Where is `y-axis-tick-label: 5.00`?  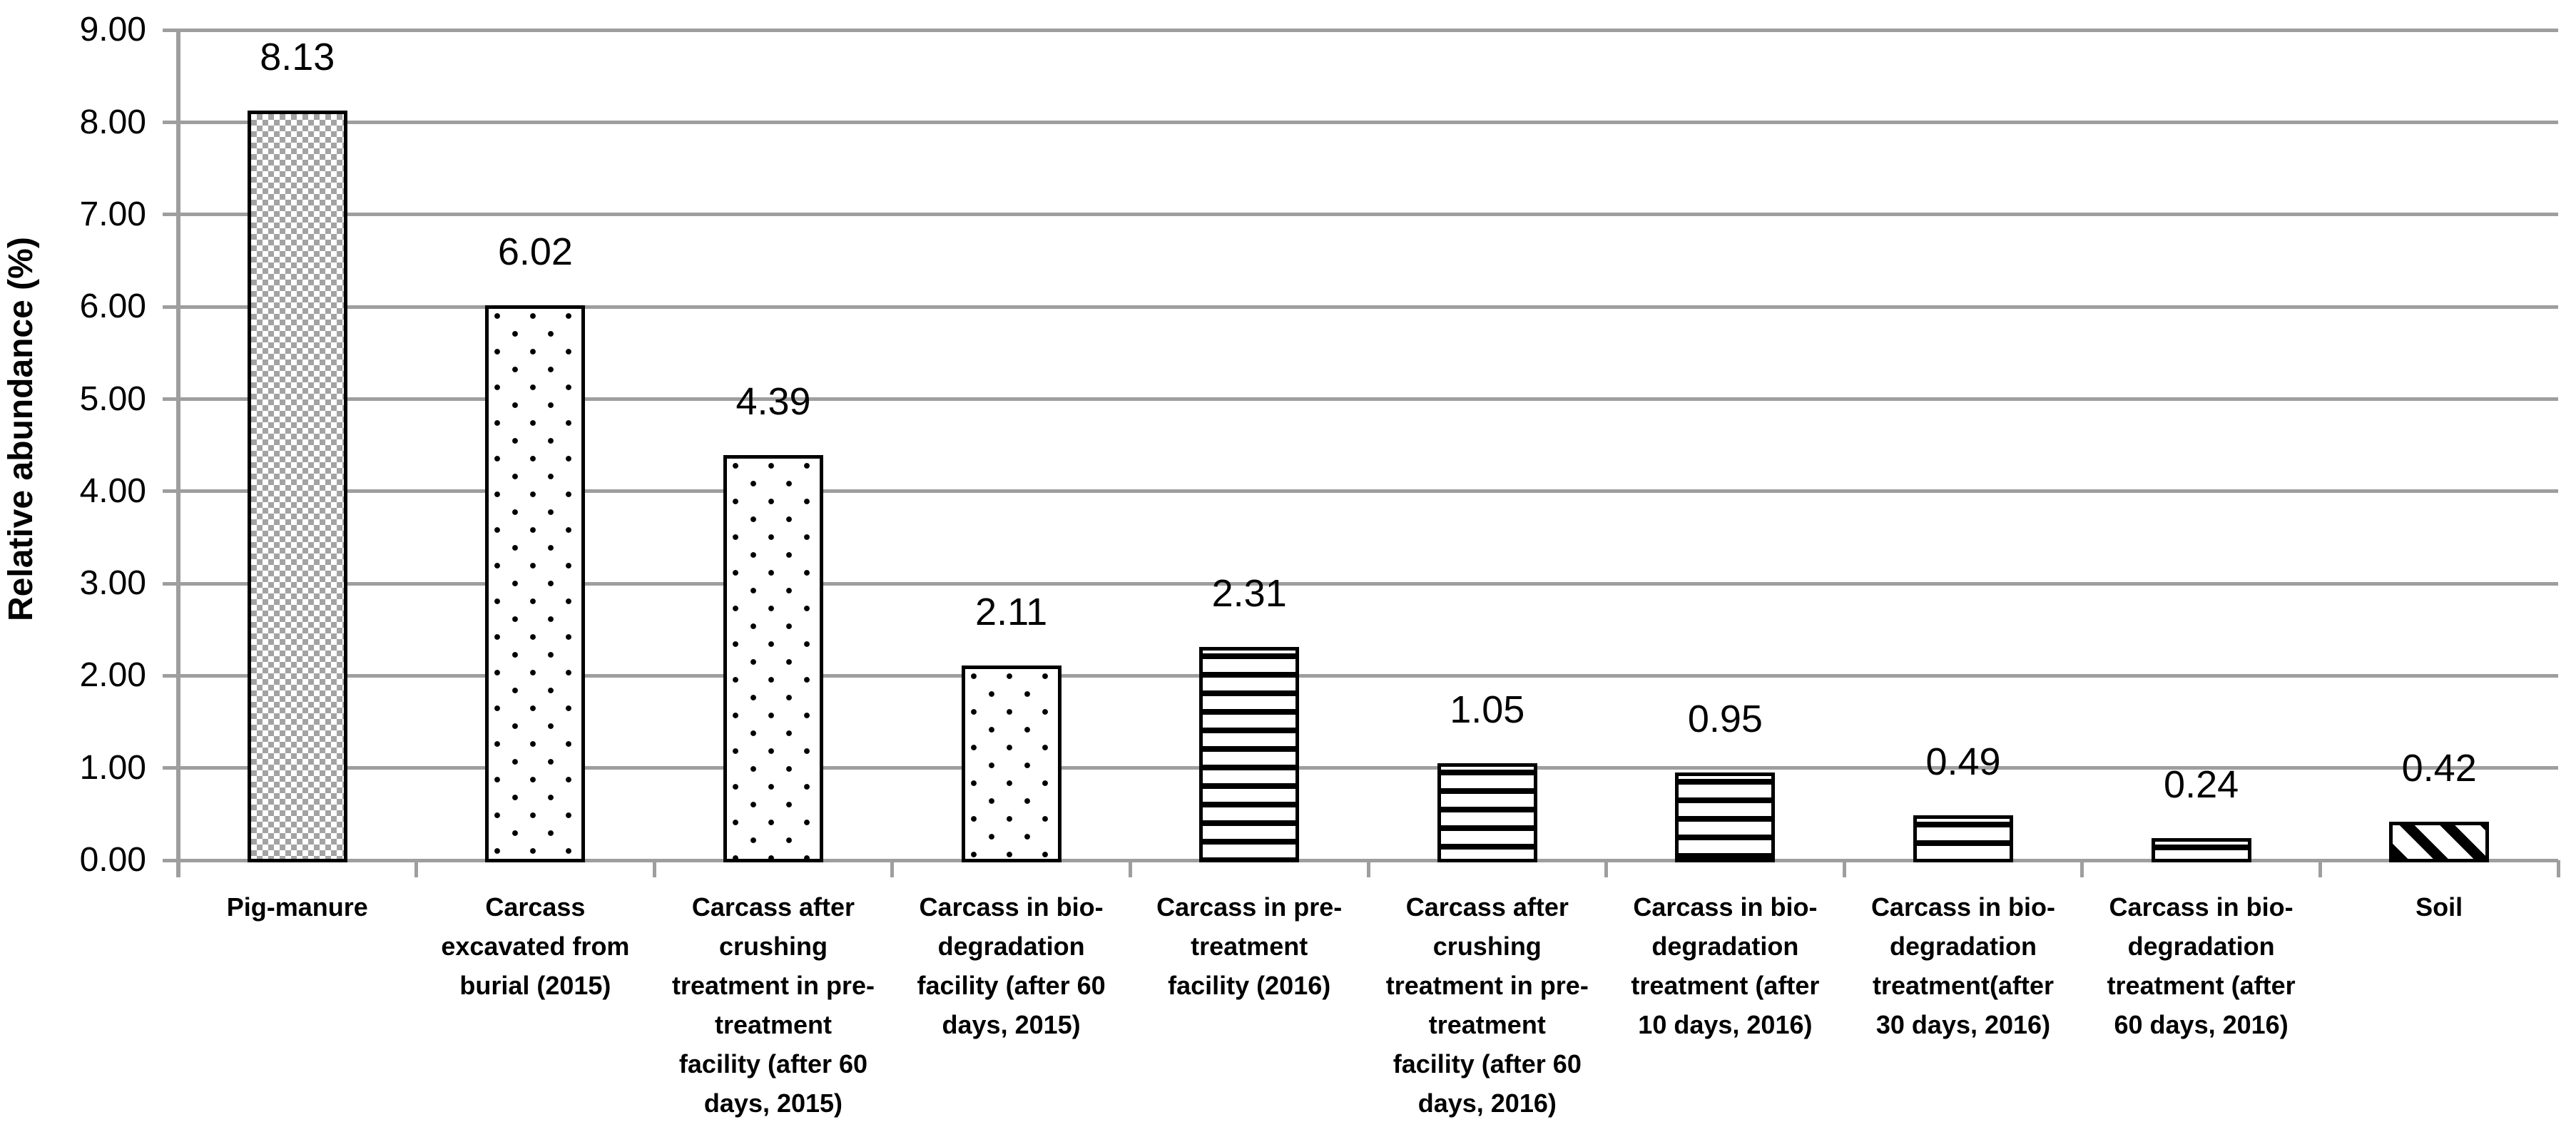
y-axis-tick-label: 5.00 is located at coordinates (112, 399).